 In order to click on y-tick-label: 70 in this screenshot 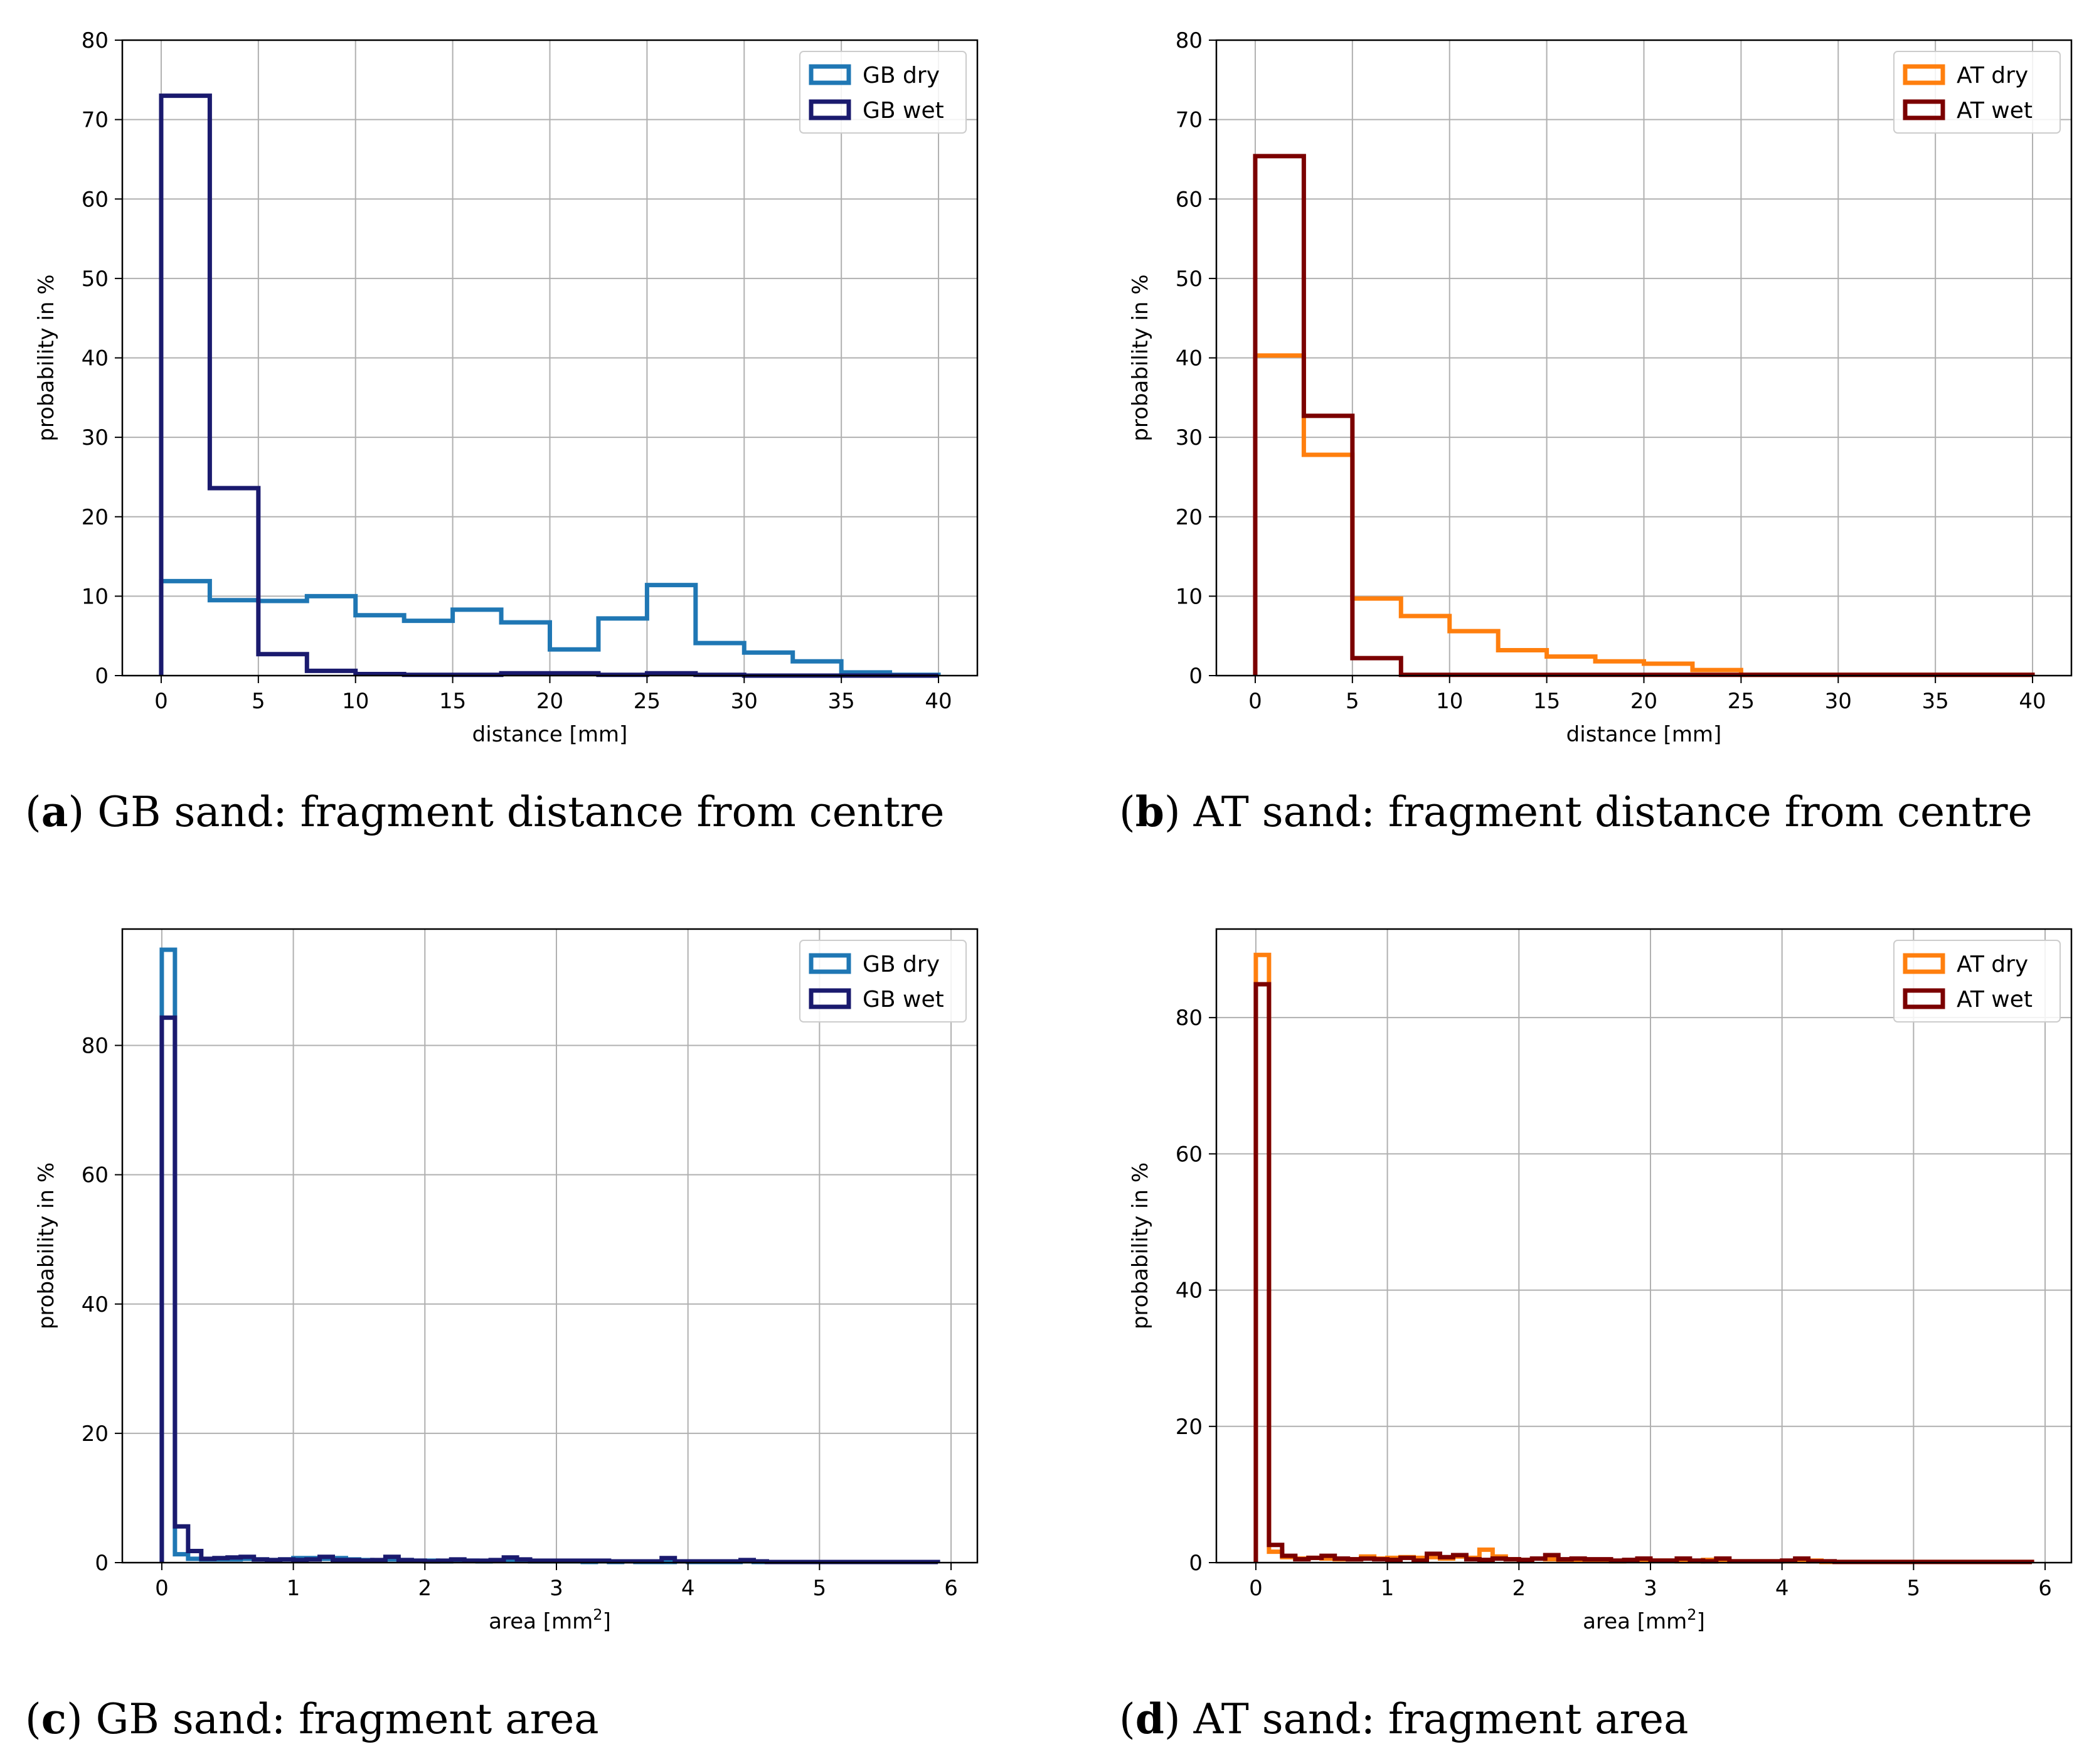, I will do `click(1190, 120)`.